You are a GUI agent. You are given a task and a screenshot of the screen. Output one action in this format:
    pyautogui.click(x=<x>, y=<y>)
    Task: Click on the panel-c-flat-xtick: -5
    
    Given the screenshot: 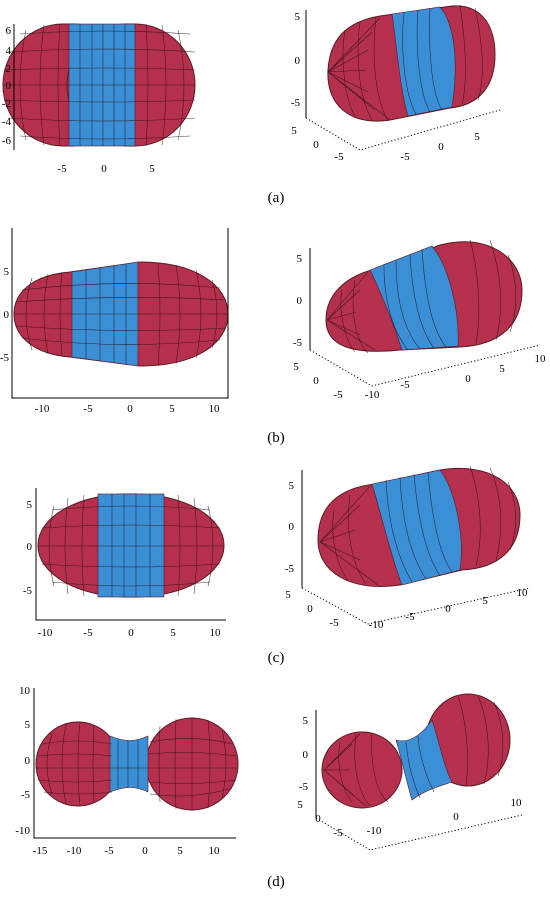 What is the action you would take?
    pyautogui.click(x=88, y=633)
    